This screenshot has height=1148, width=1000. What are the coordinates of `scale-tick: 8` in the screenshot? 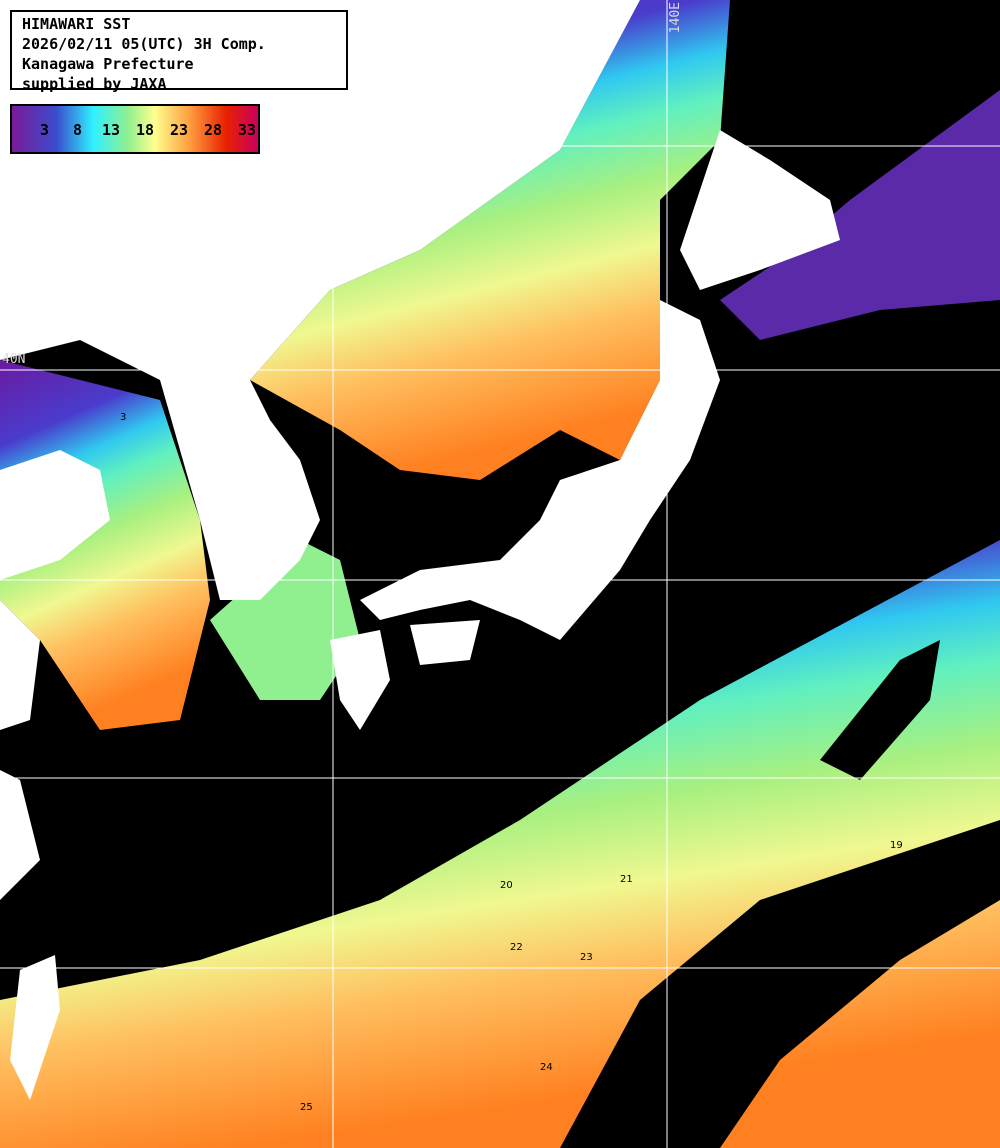 It's located at (78, 130).